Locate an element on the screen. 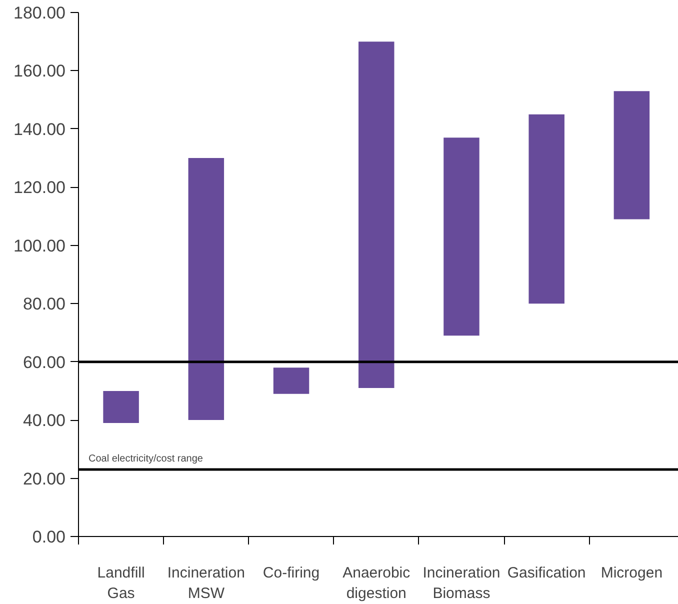 The width and height of the screenshot is (678, 604). y-tick-label: 100.00 is located at coordinates (40, 246).